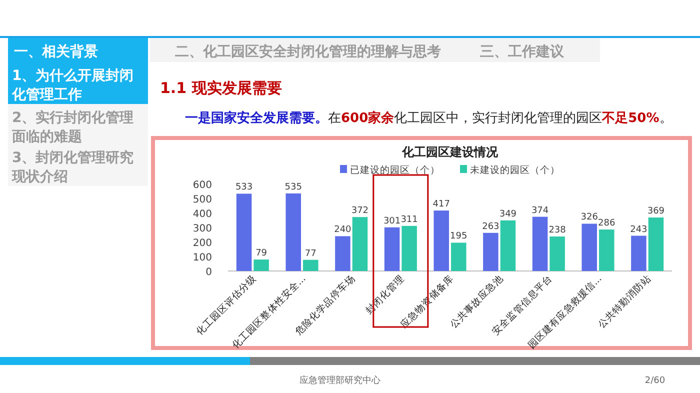  What do you see at coordinates (202, 258) in the screenshot?
I see `y-tick-label: 100` at bounding box center [202, 258].